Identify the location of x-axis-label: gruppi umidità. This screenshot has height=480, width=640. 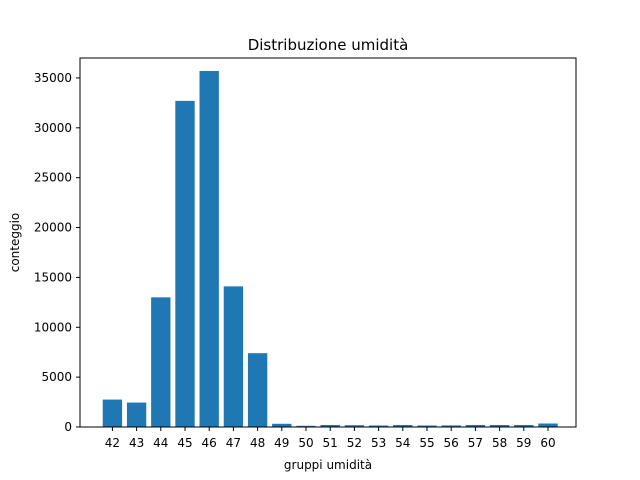
(328, 465).